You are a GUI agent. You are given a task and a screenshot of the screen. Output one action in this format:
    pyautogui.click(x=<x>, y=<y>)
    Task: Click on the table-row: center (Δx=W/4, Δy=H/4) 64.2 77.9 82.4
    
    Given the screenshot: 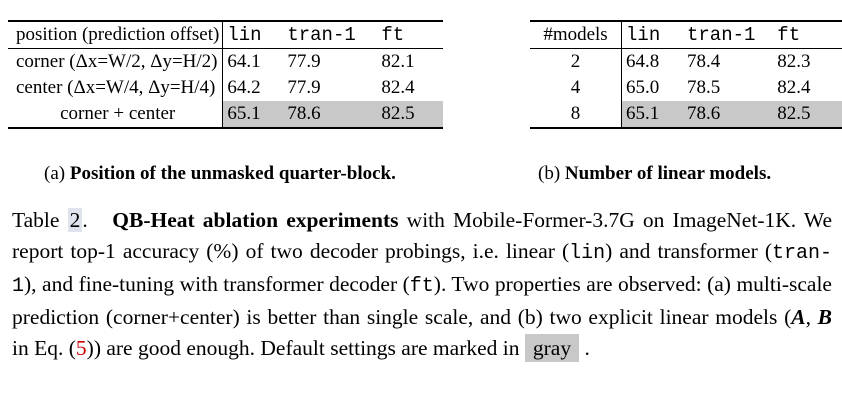 What is the action you would take?
    pyautogui.click(x=225, y=88)
    